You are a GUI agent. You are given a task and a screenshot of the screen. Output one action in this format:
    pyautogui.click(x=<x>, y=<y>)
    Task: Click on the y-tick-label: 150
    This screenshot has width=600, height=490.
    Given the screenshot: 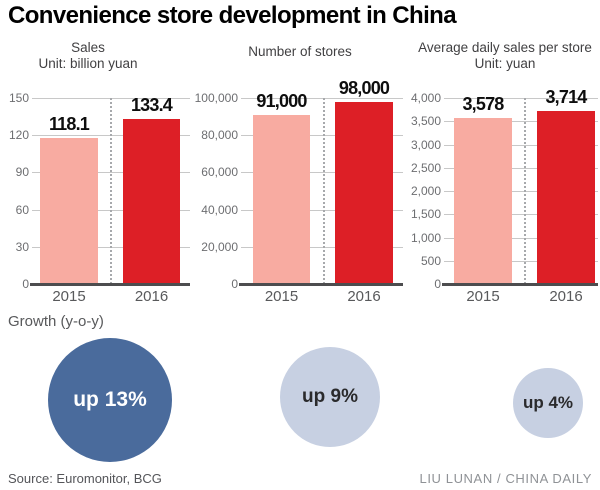 What is the action you would take?
    pyautogui.click(x=18, y=98)
    